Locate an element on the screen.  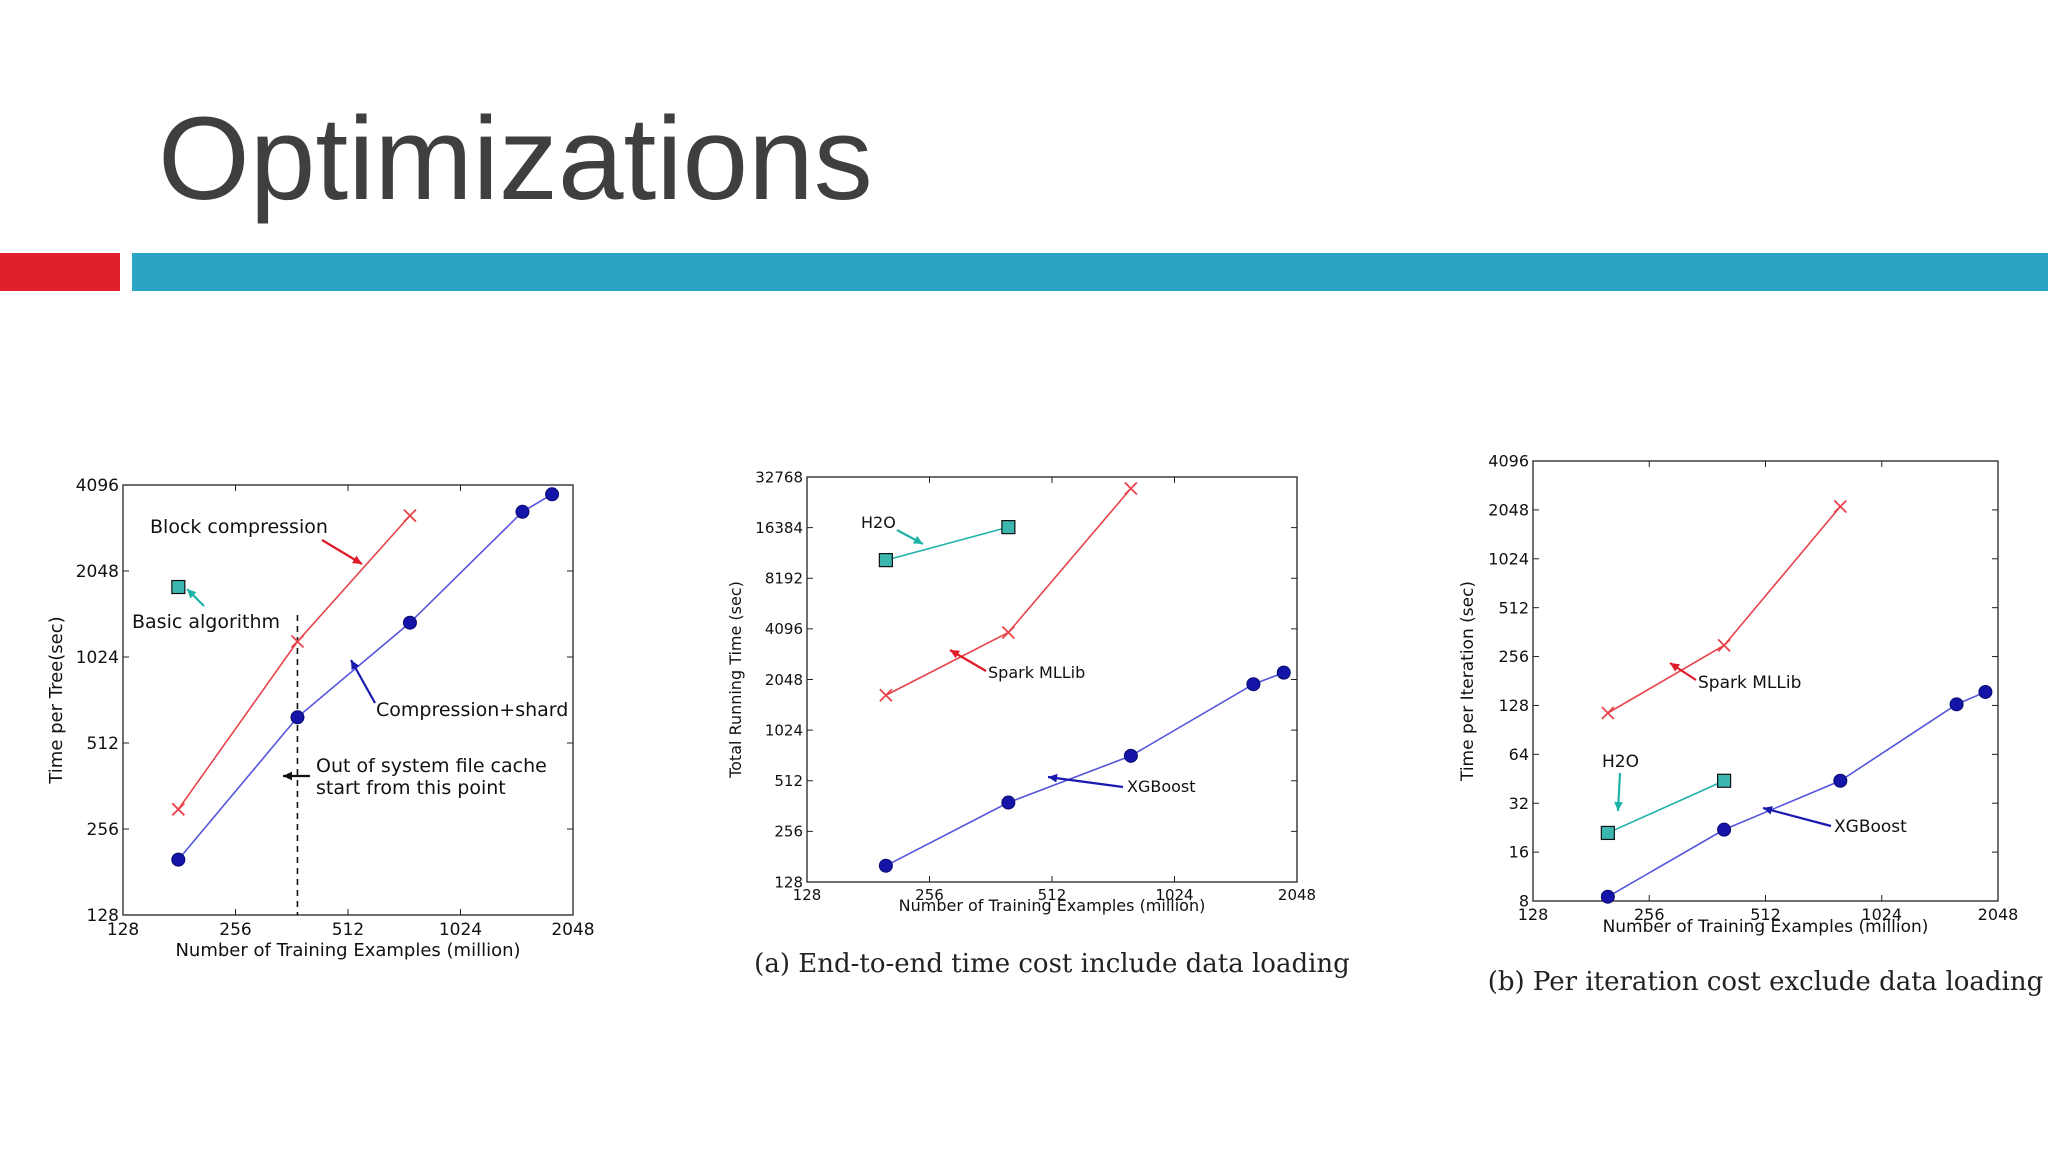
data-point-basic-algorithm is located at coordinates (178, 587).